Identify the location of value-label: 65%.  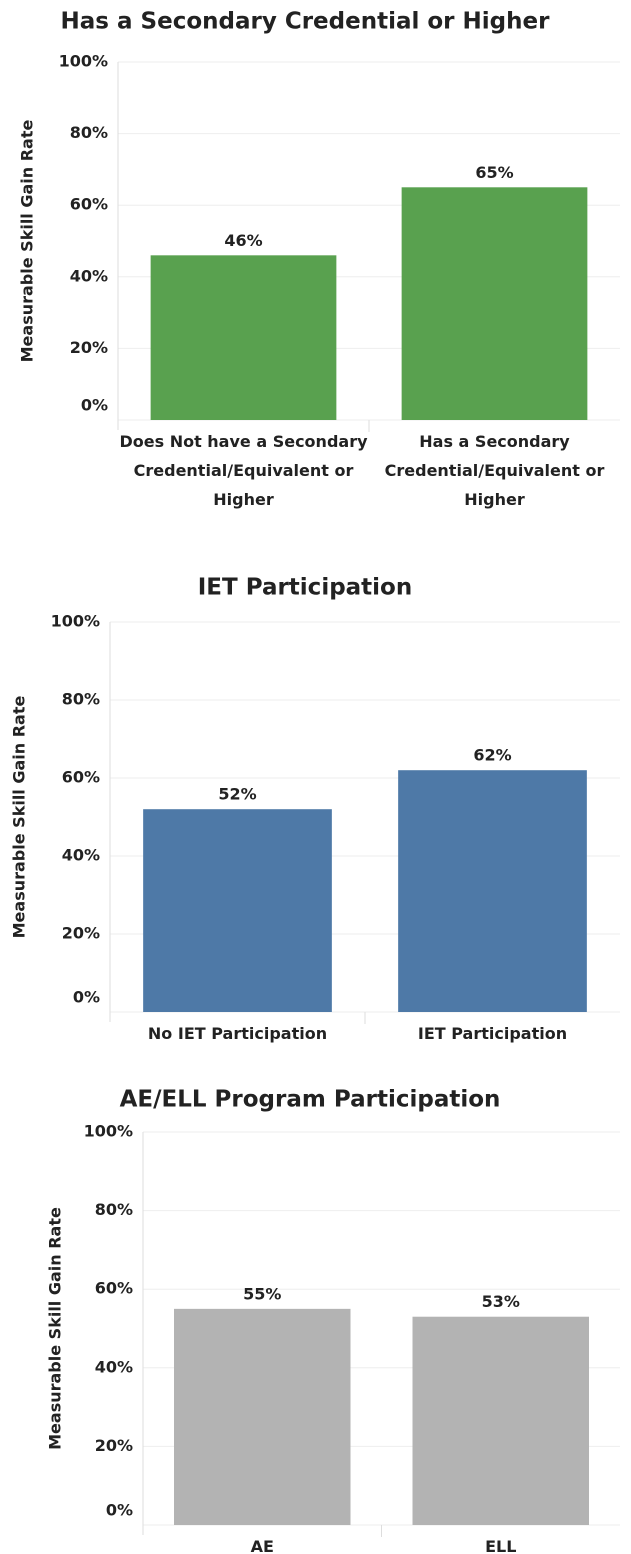
(494, 172).